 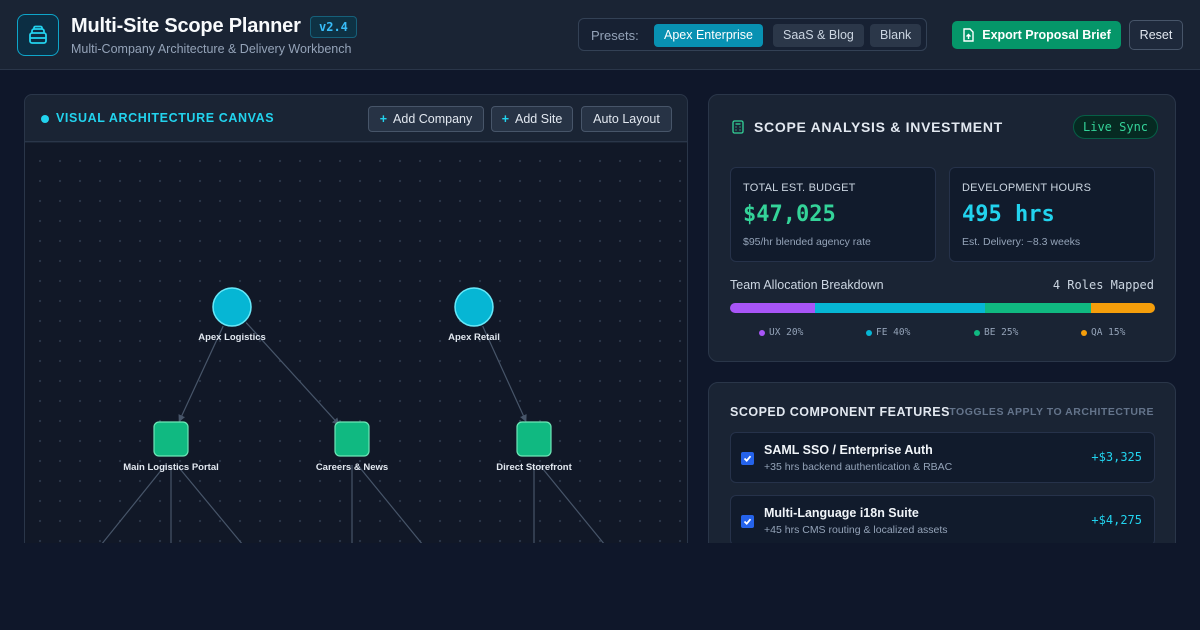 What do you see at coordinates (1103, 285) in the screenshot?
I see `allocation-count: 4 Roles Mapped` at bounding box center [1103, 285].